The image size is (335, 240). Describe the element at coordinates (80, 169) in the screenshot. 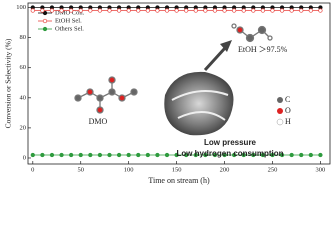

I see `x-tick-label: 50` at that location.